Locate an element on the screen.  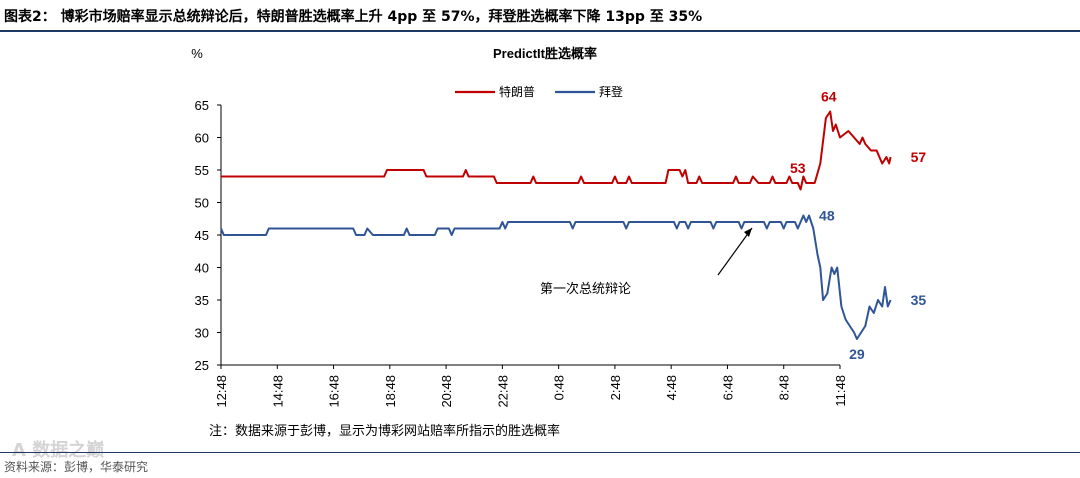
x-tick-label: 0:48 is located at coordinates (559, 387).